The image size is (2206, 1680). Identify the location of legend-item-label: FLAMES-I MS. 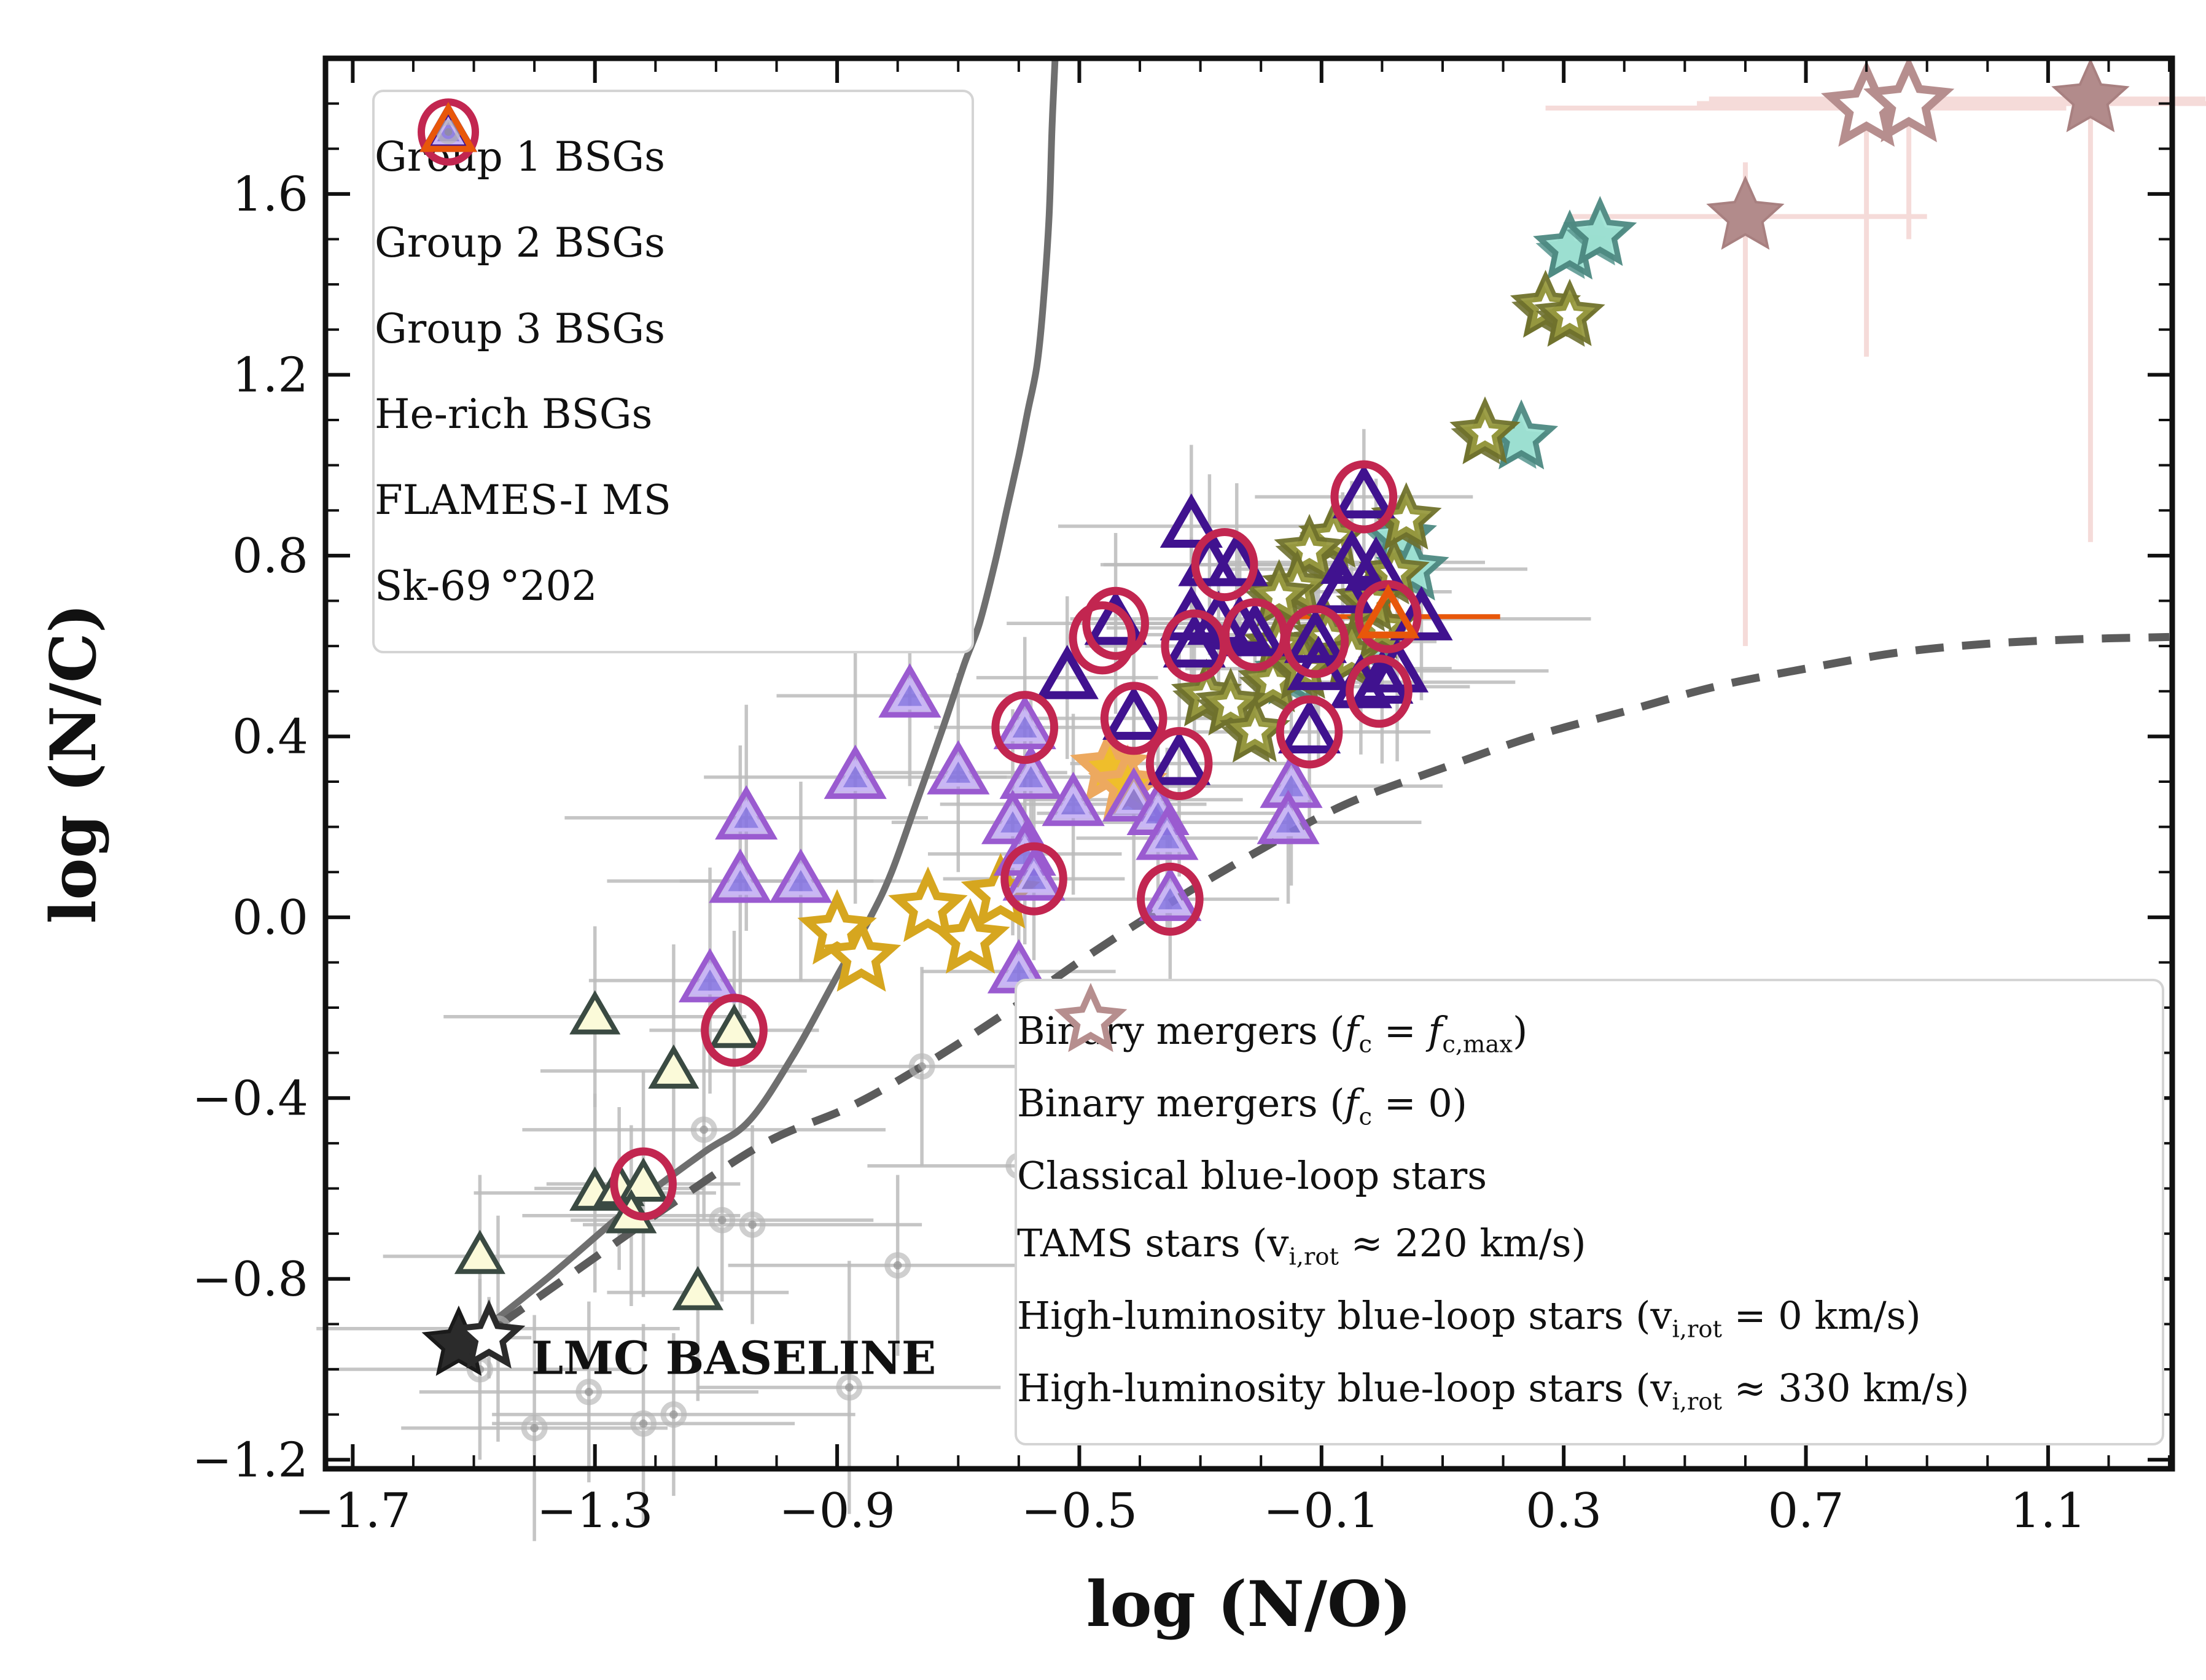
(523, 500).